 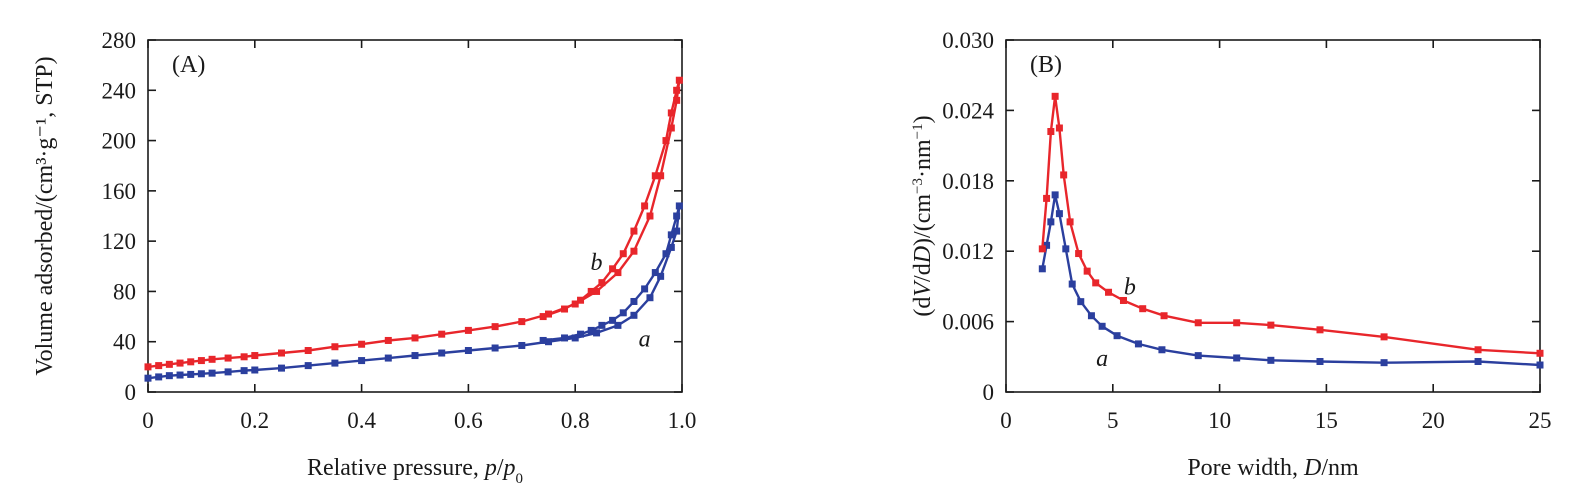 I want to click on y-tick-label: 240, so click(x=119, y=90).